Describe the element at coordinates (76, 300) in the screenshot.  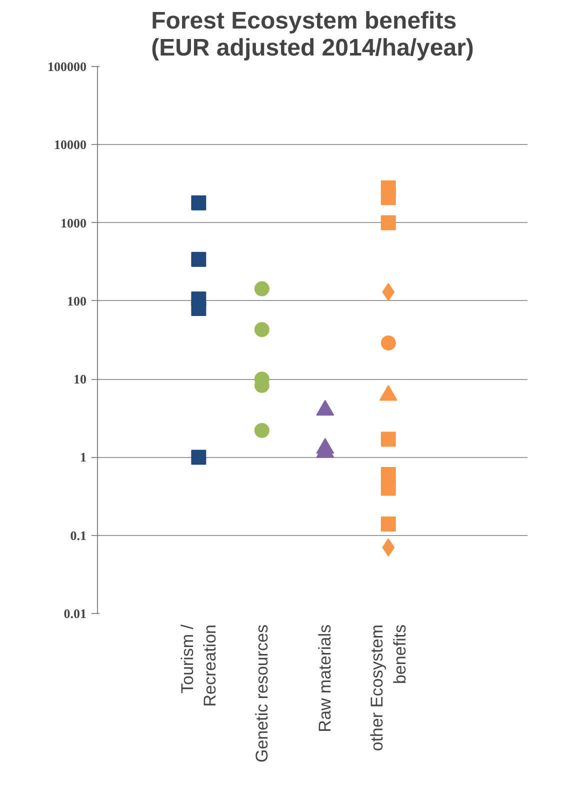
I see `y-tick-label: 100` at that location.